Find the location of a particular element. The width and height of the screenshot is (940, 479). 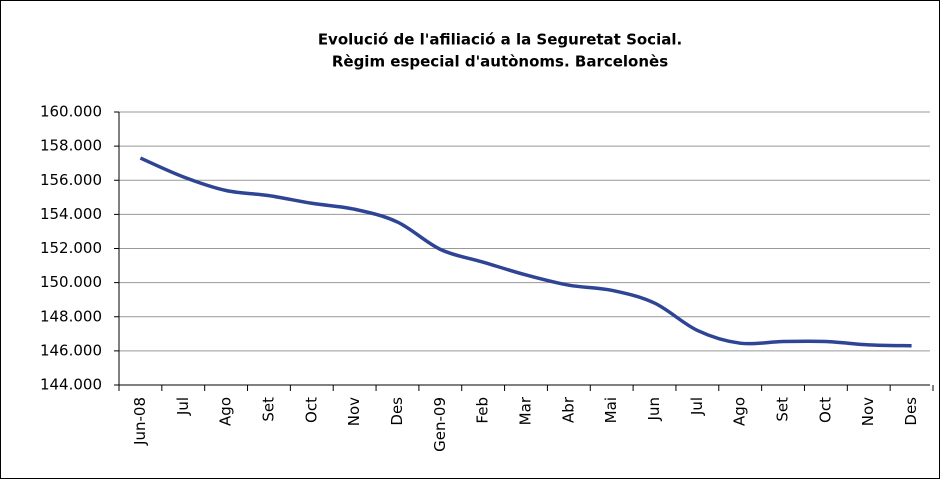

y-tick-label: 152.000 is located at coordinates (71, 248).